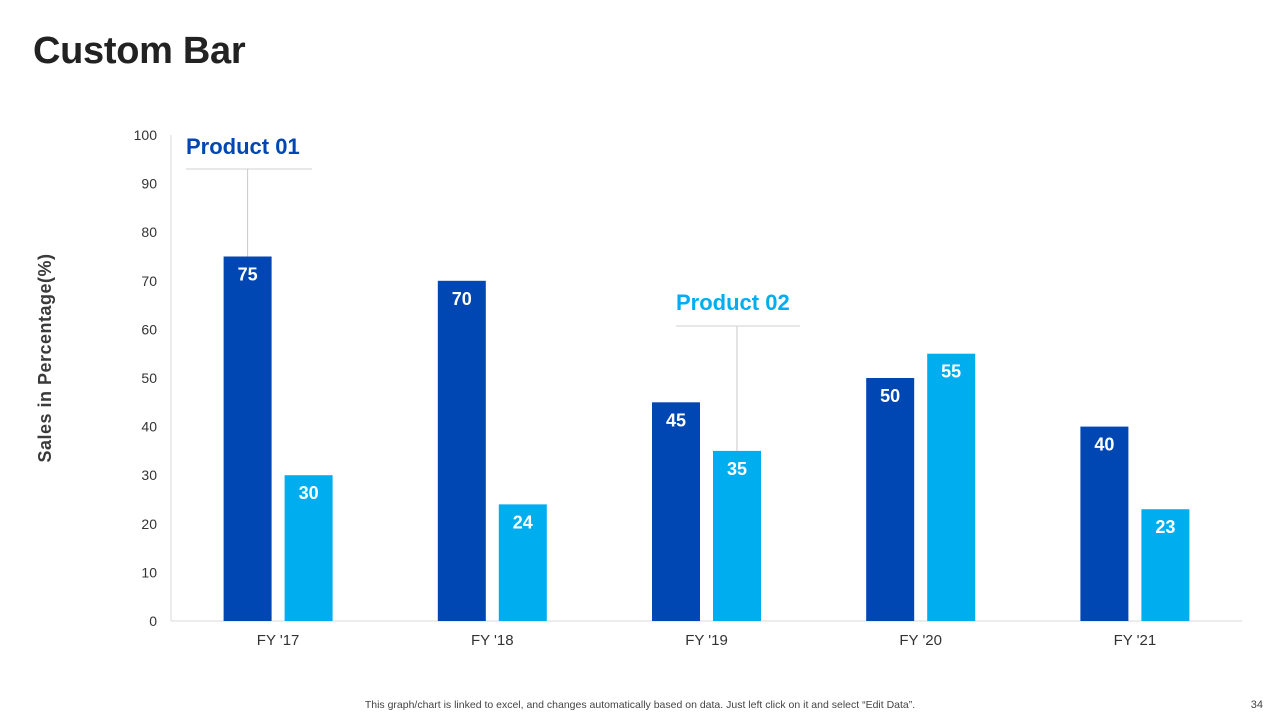  I want to click on slide-title: Custom Bar, so click(139, 51).